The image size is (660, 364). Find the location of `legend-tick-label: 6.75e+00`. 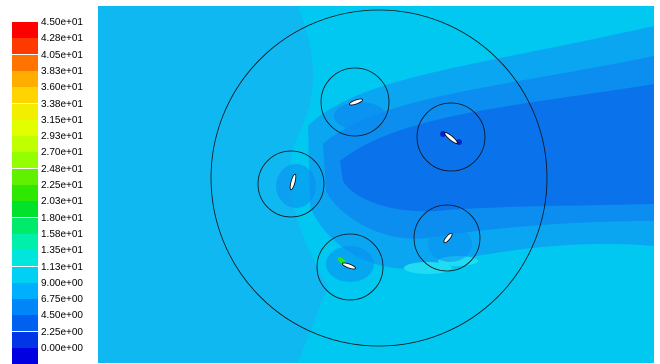

legend-tick-label: 6.75e+00 is located at coordinates (62, 300).